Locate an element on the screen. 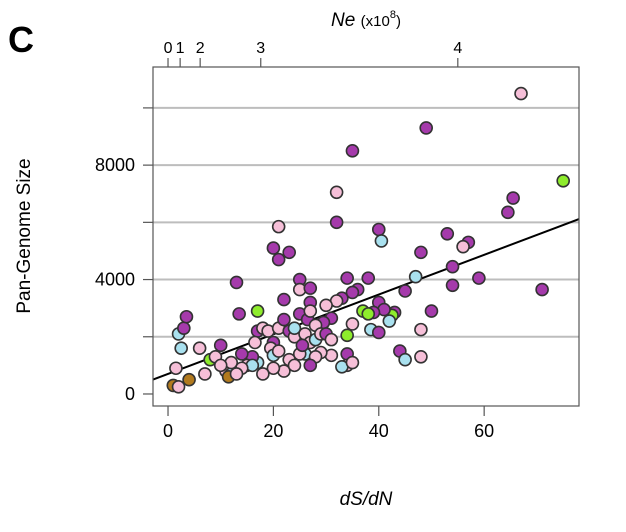 This screenshot has height=532, width=626. top-tick-label: 4 is located at coordinates (457, 48).